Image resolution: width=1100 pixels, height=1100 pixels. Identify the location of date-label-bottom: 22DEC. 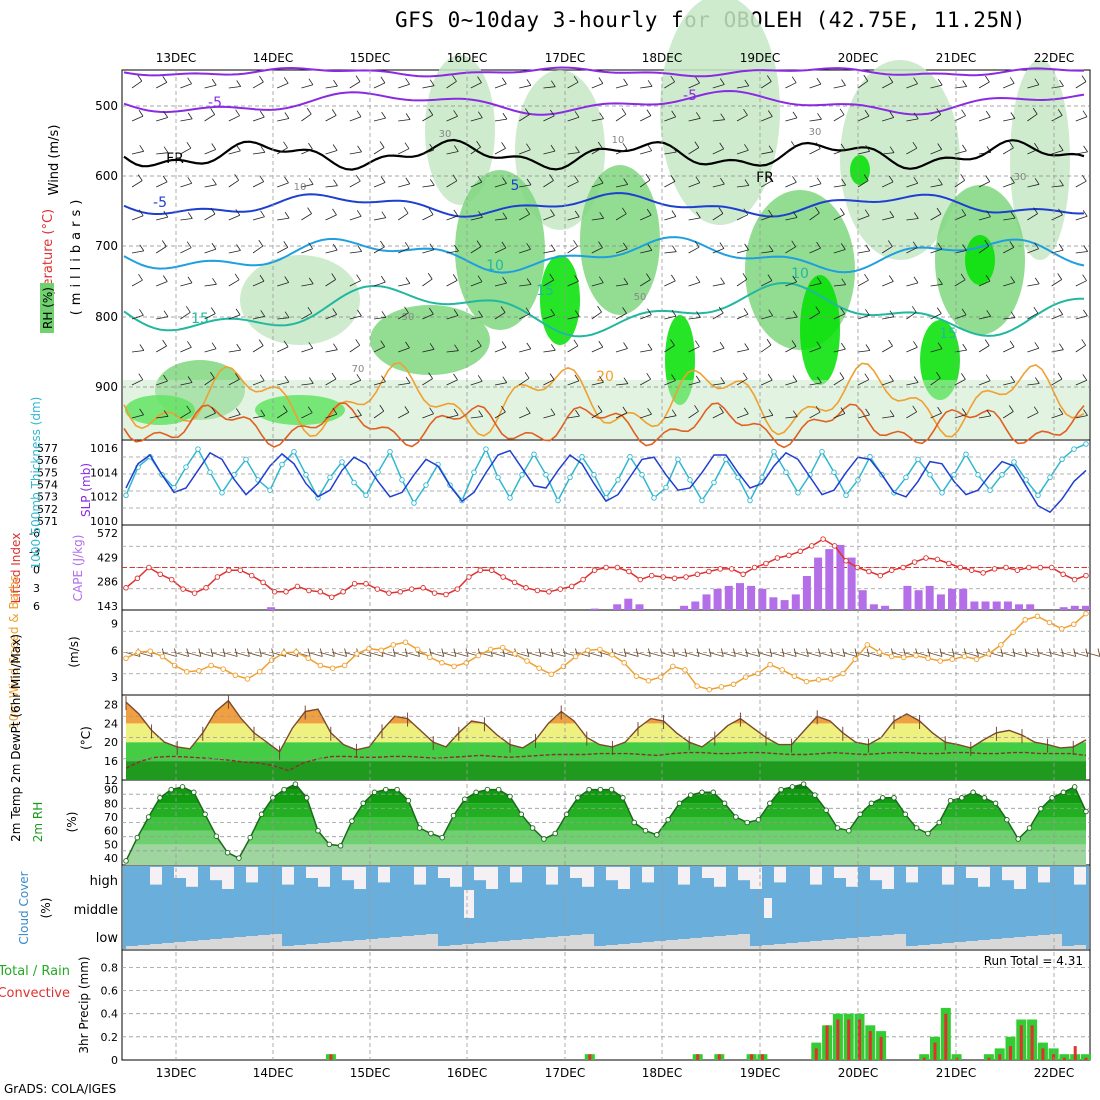
(1054, 1073).